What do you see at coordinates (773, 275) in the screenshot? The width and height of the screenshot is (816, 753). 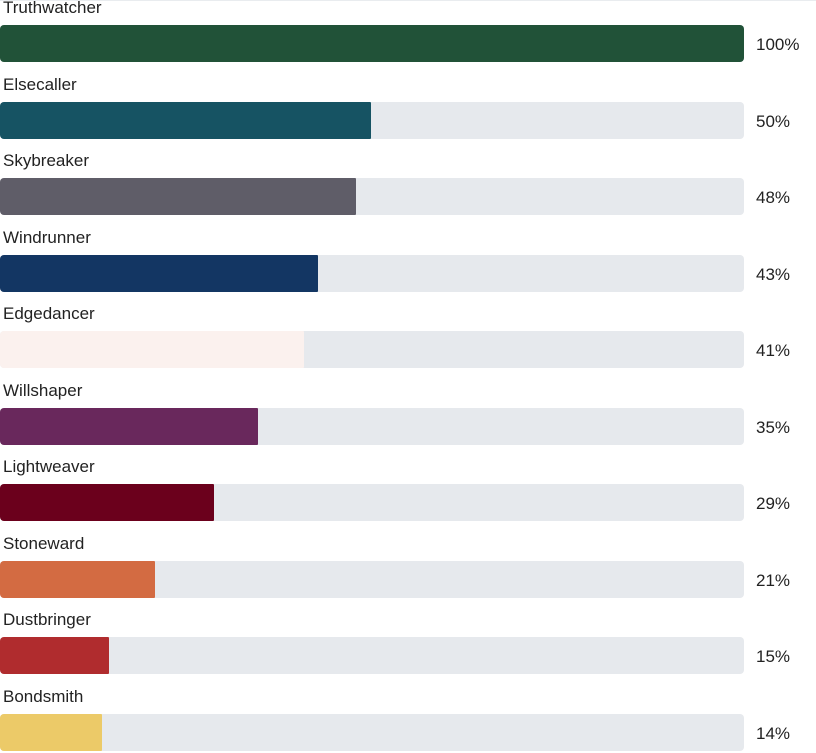 I see `result-percent: 43%` at bounding box center [773, 275].